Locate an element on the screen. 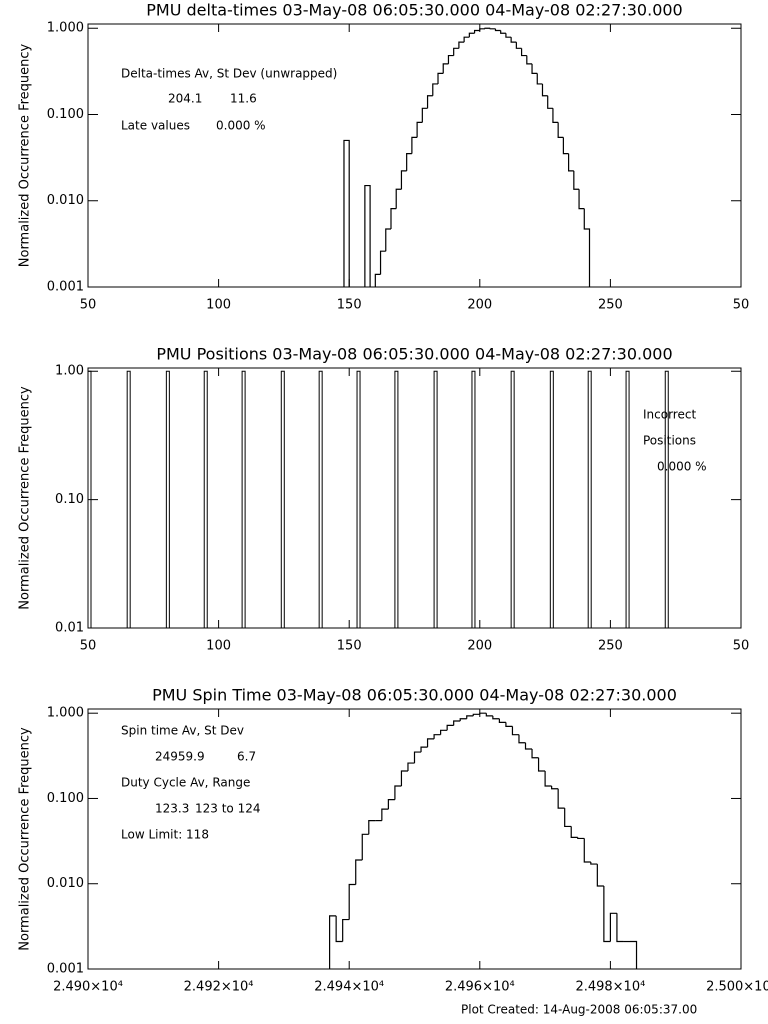  x-tick-label: 2.498×10⁴ is located at coordinates (610, 987).